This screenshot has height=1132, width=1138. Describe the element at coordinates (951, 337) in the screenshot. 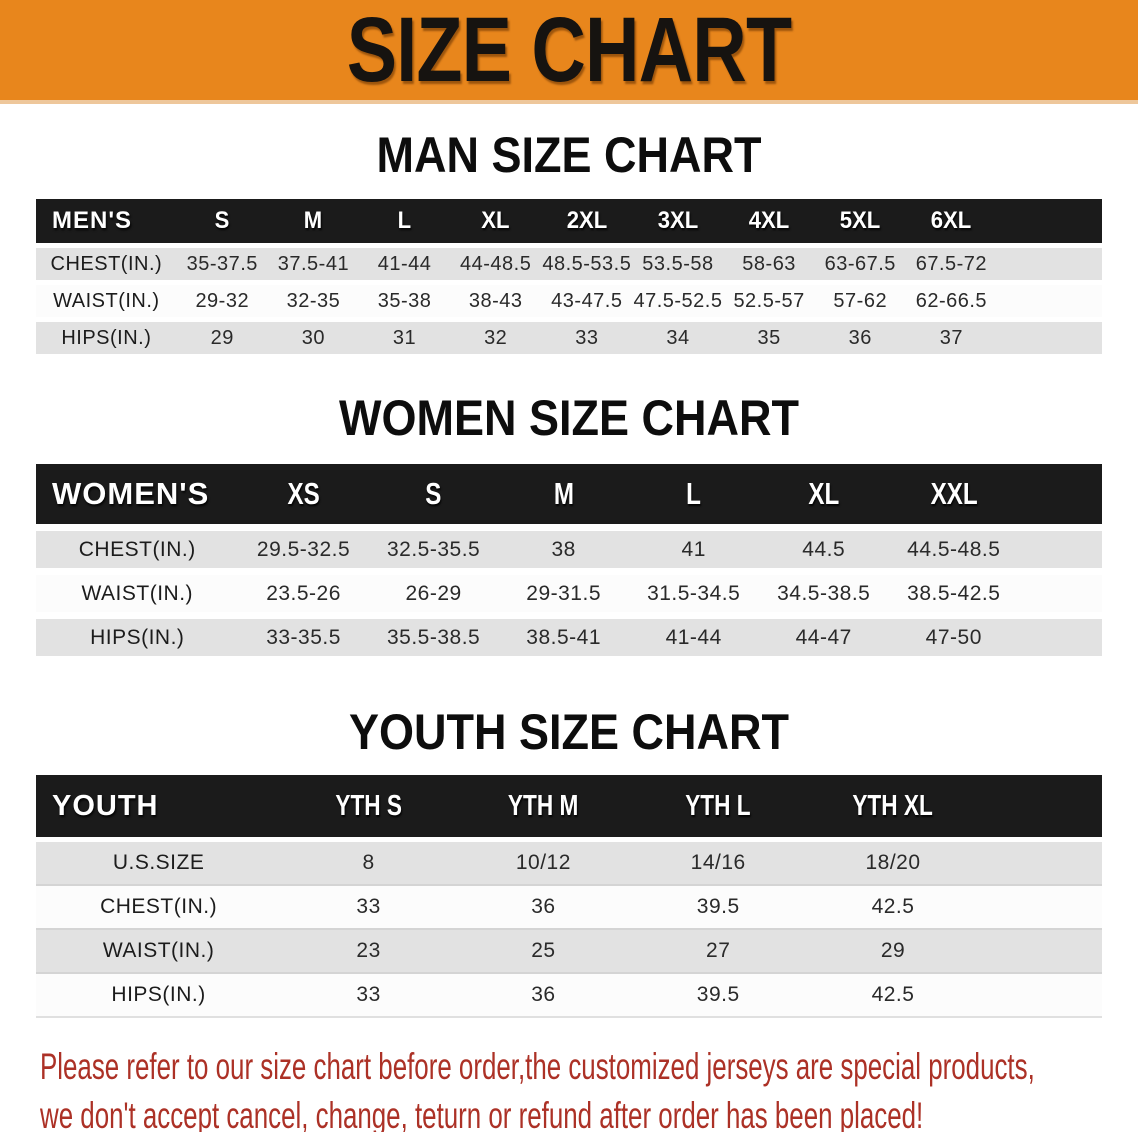

I see `size-value: 37` at that location.